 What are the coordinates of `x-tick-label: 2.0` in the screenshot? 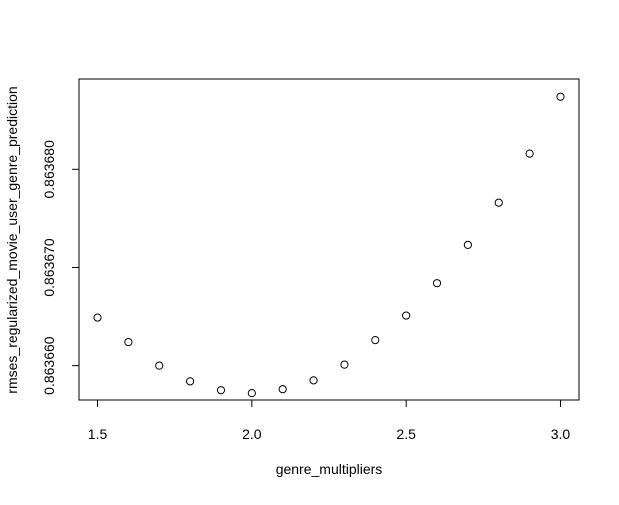 It's located at (252, 434).